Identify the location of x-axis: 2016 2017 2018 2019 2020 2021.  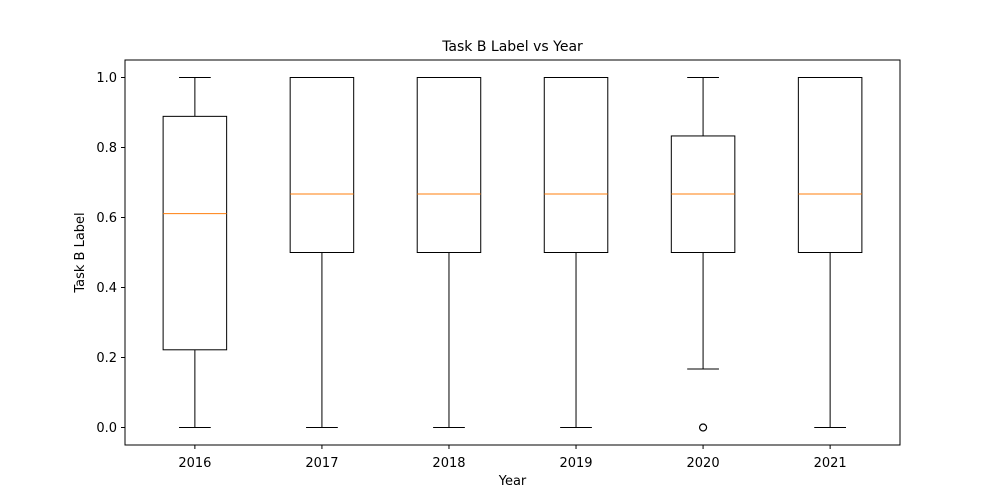
(512, 458).